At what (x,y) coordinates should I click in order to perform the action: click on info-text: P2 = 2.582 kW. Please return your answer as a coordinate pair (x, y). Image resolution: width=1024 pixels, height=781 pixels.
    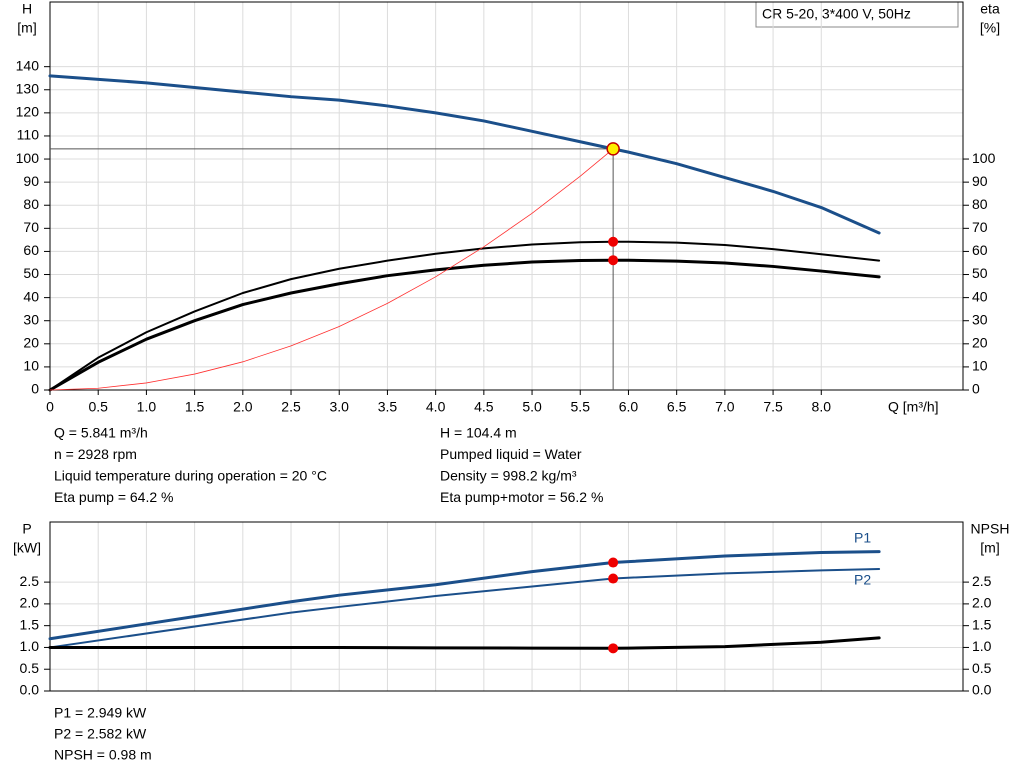
    Looking at the image, I should click on (100, 734).